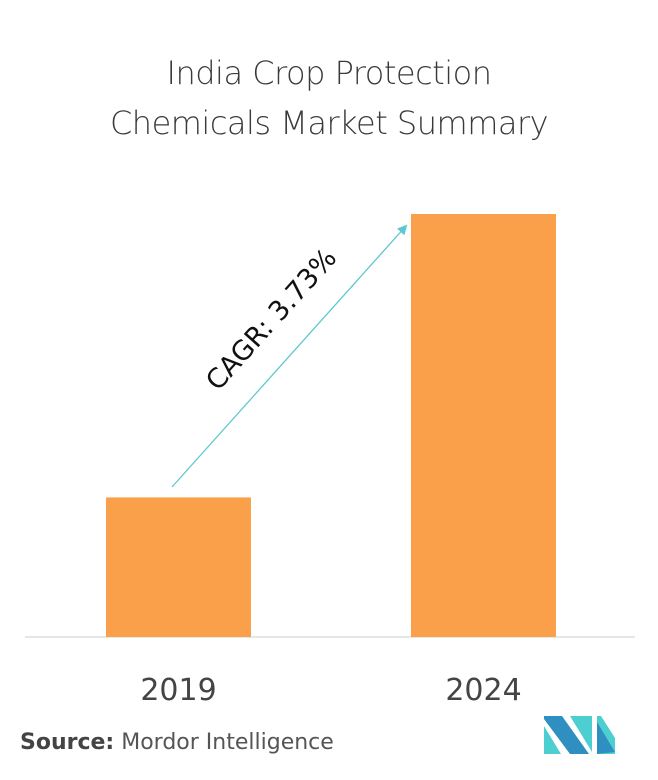  Describe the element at coordinates (227, 742) in the screenshot. I see `source-value: Mordor Intelligence` at that location.